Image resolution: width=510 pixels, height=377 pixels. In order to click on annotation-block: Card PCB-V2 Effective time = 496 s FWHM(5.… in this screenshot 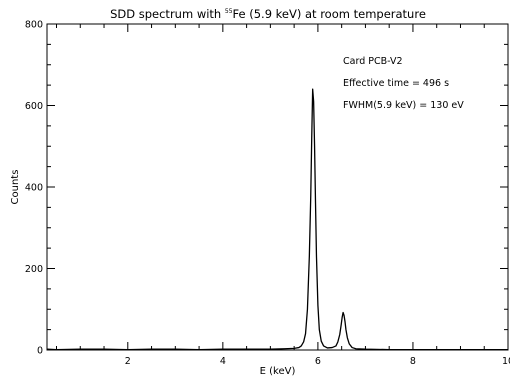, I will do `click(403, 83)`.